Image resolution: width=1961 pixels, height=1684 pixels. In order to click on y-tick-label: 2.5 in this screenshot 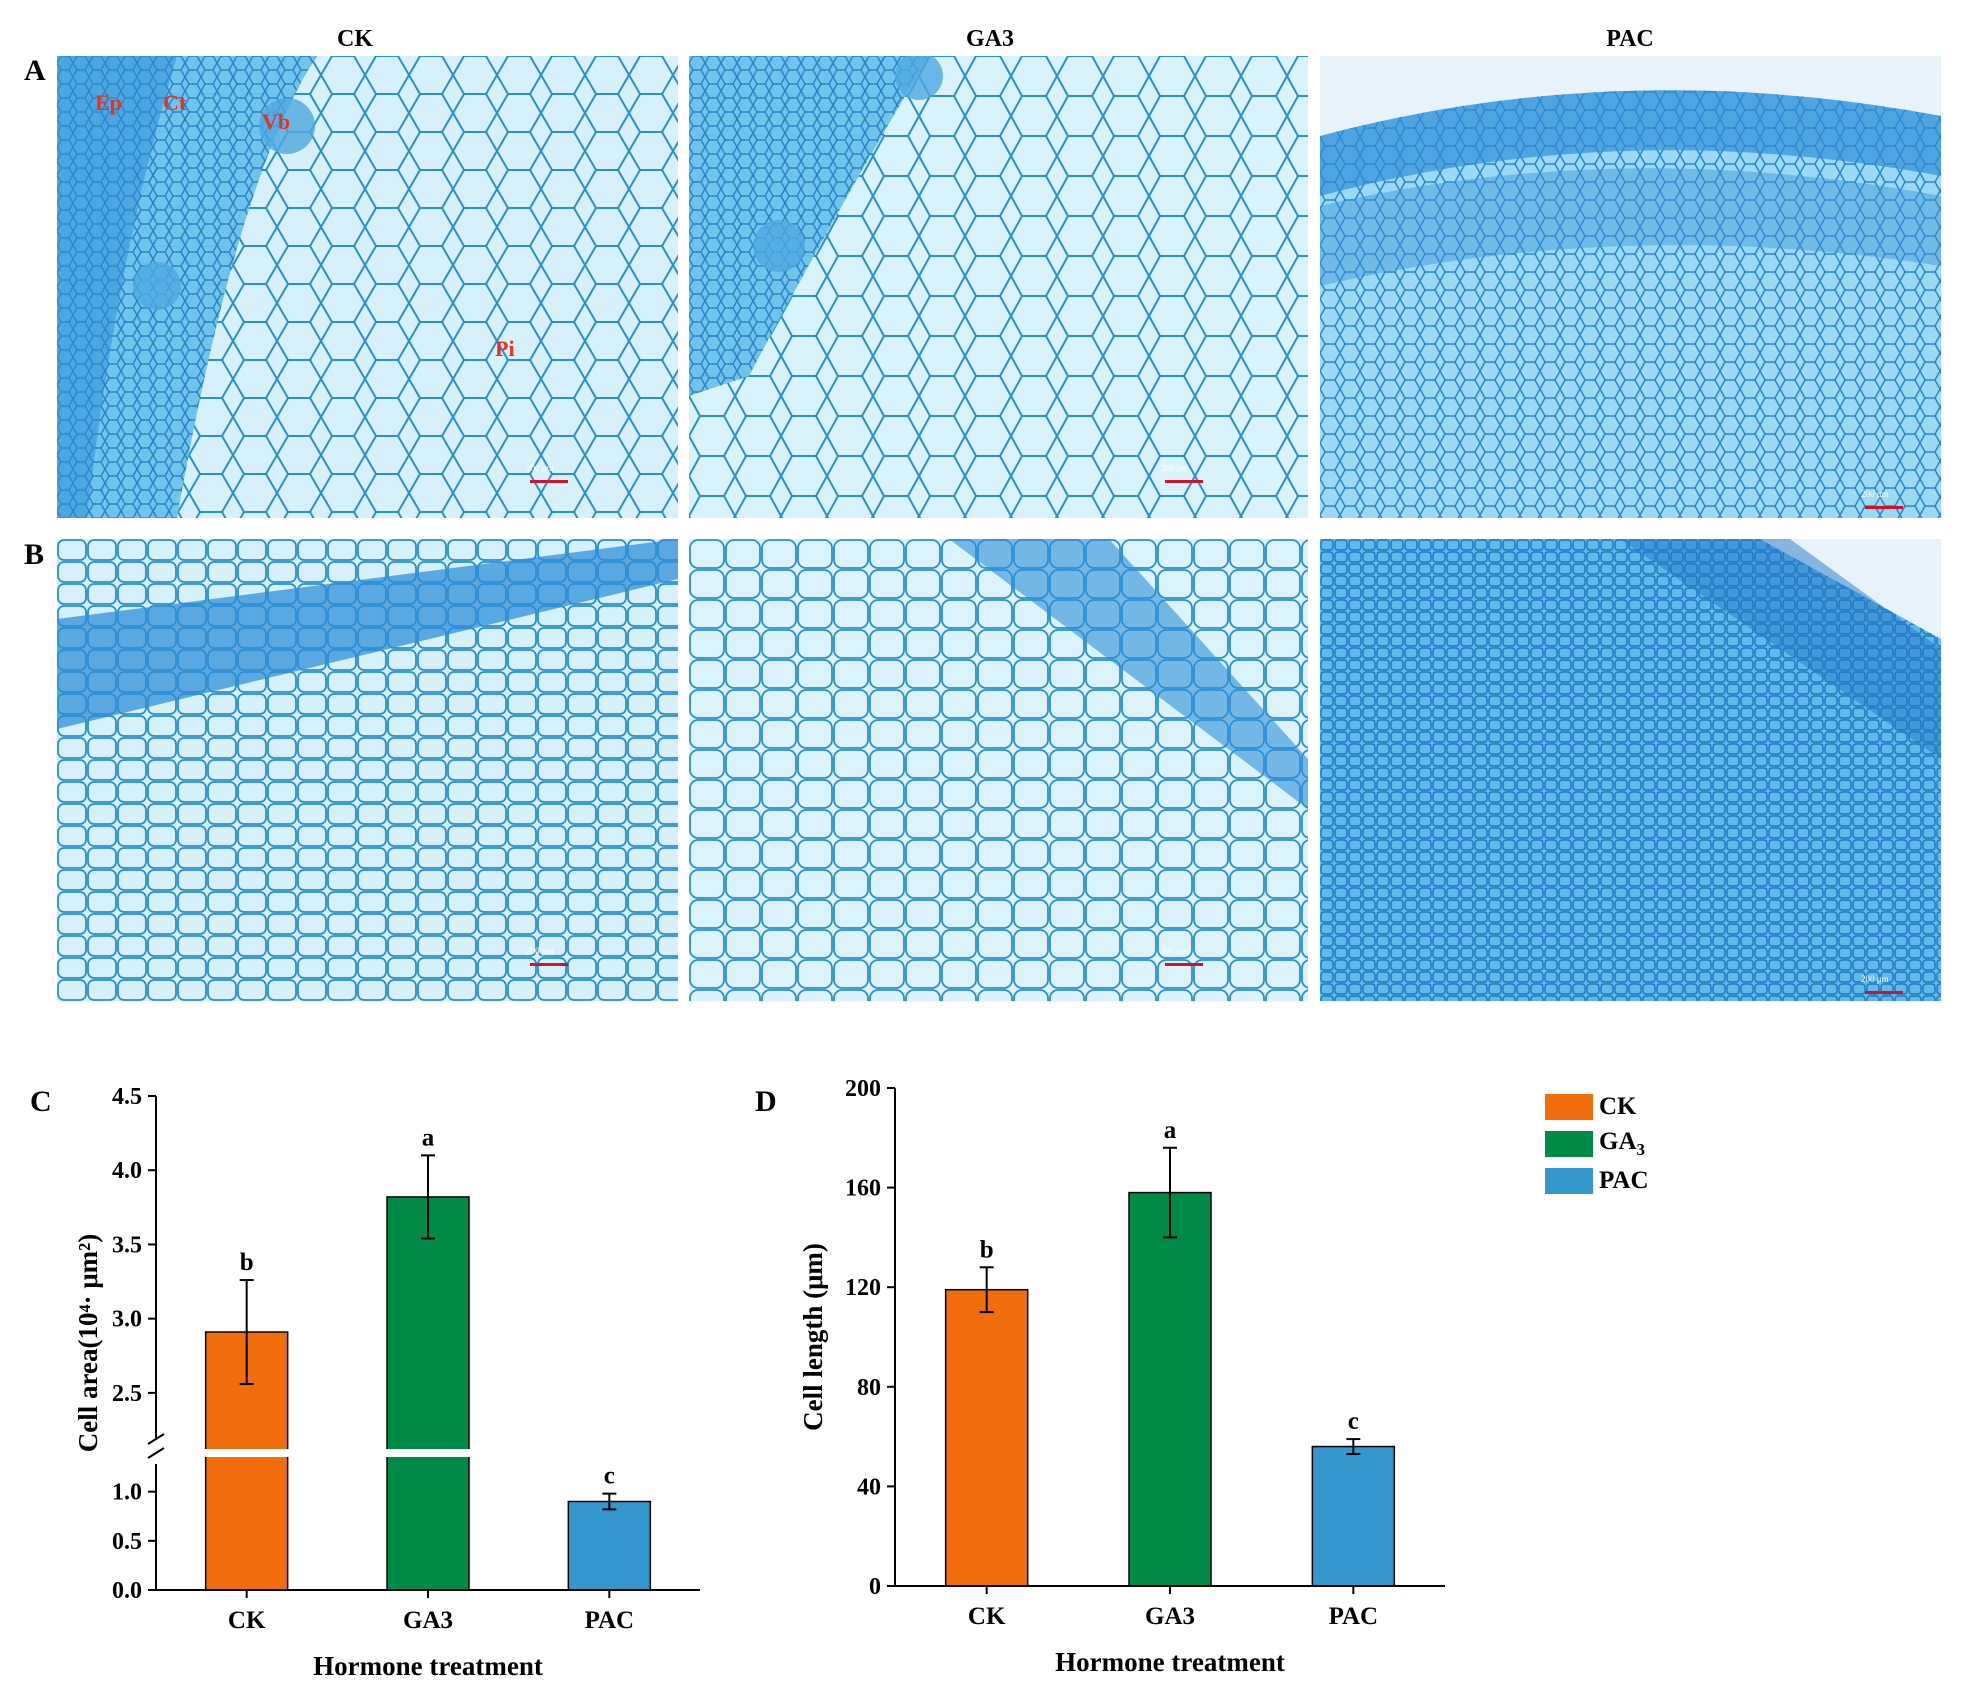, I will do `click(127, 1394)`.